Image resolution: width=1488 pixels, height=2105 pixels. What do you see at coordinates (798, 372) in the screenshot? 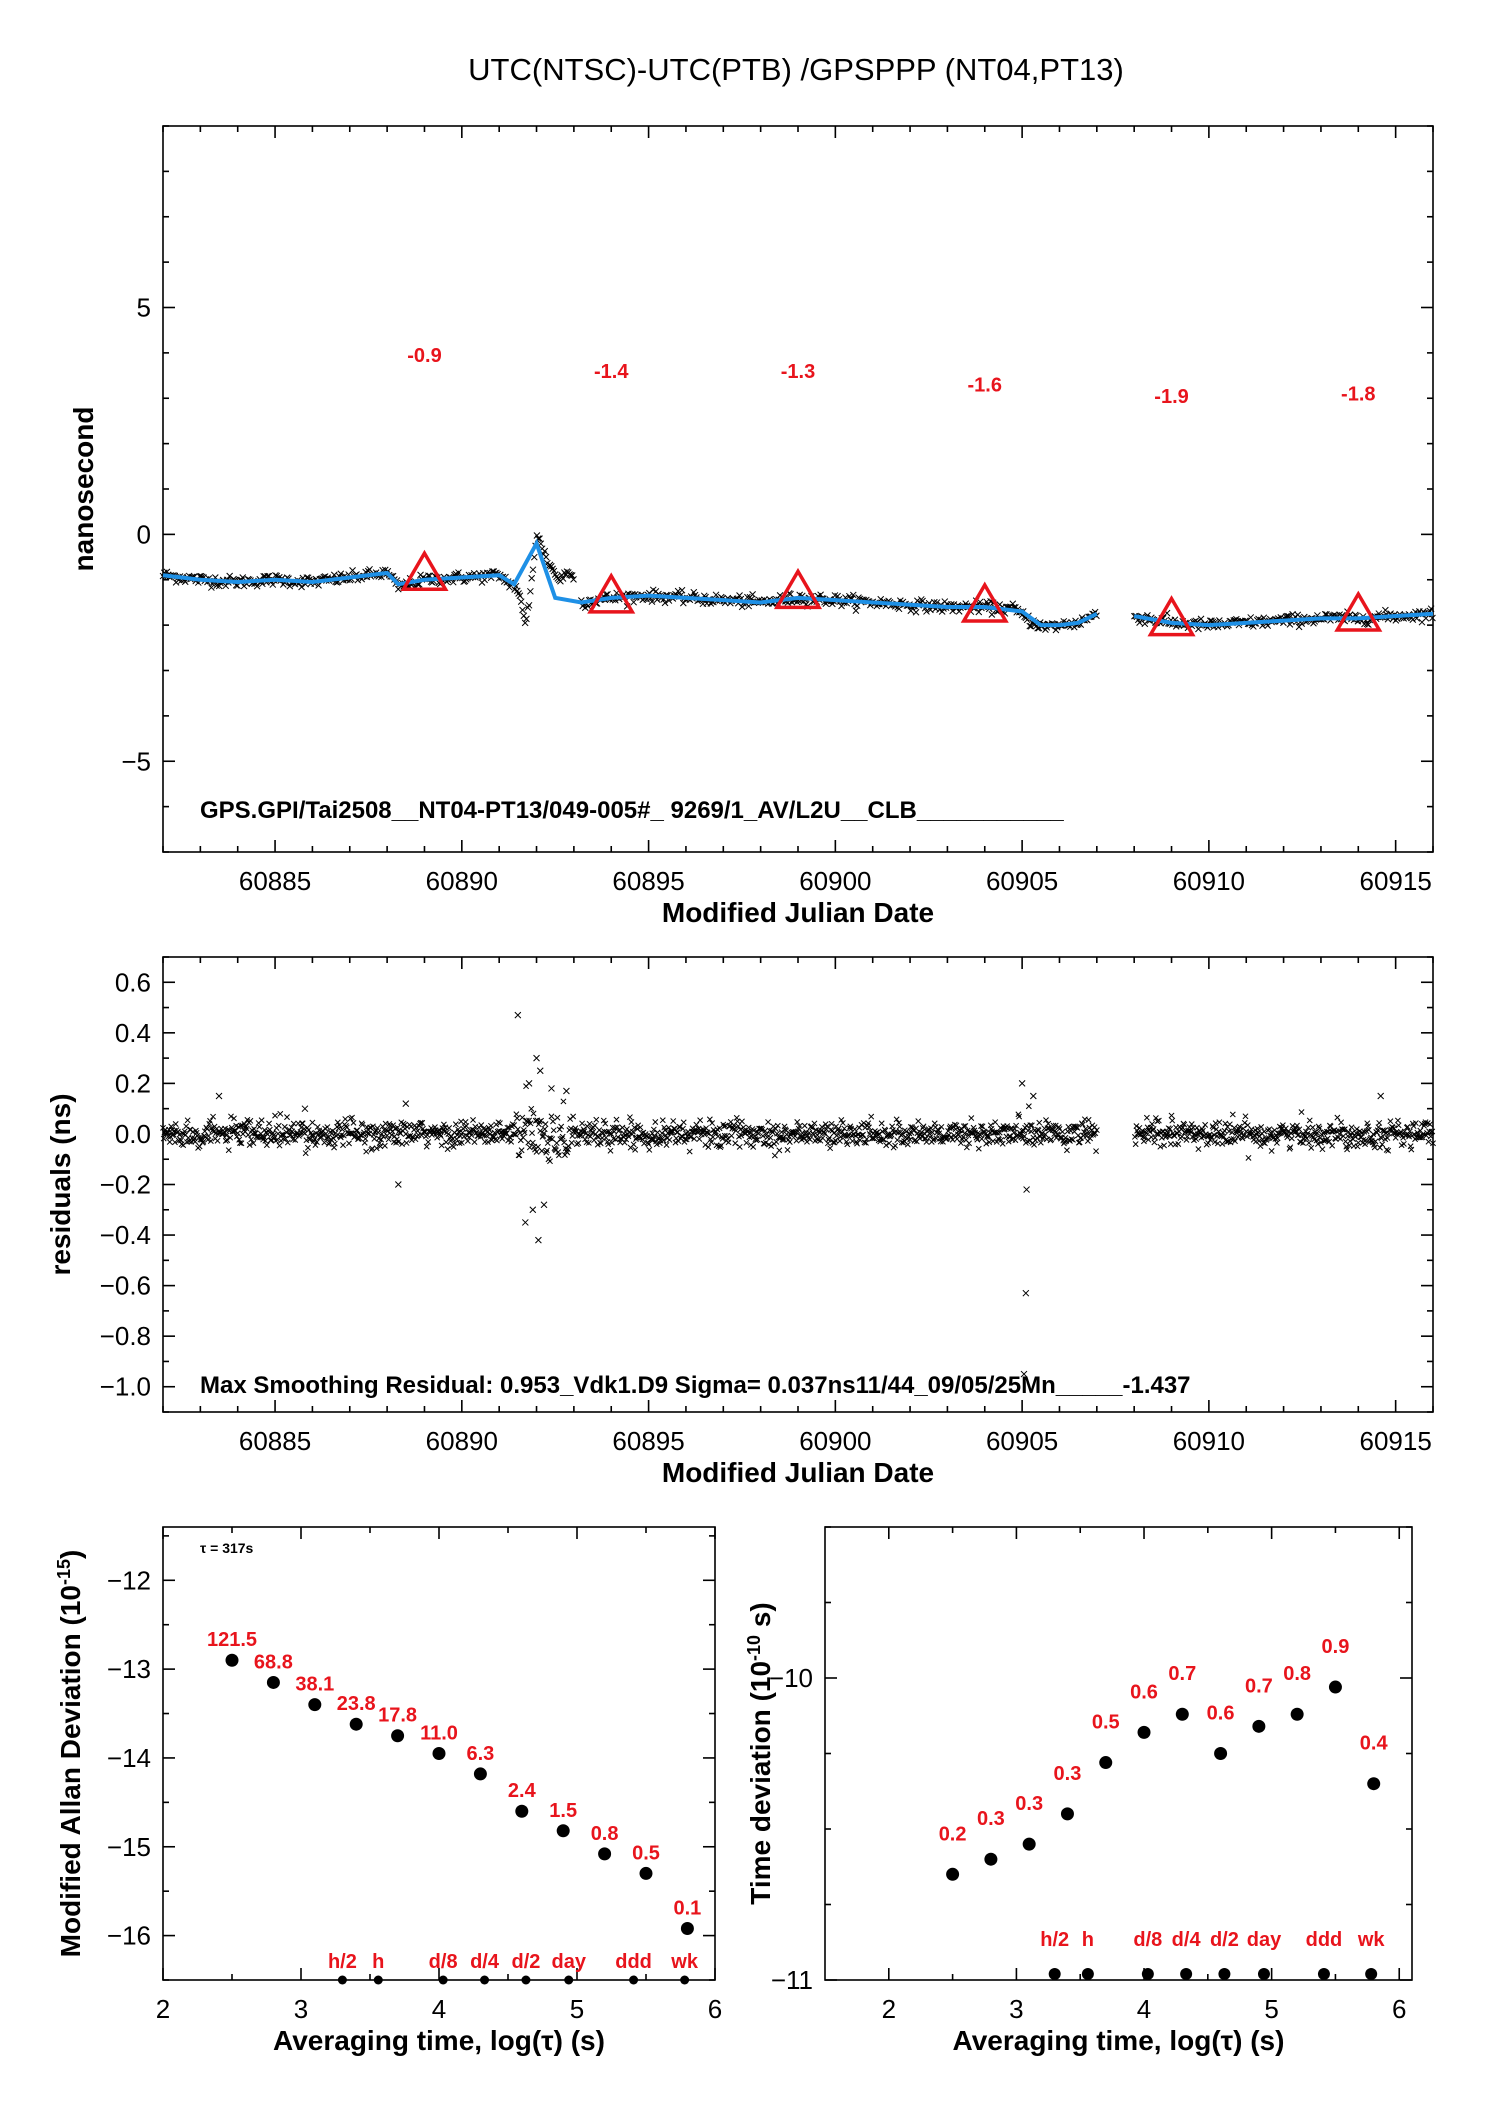
I see `triangle-value-label: -1.3` at bounding box center [798, 372].